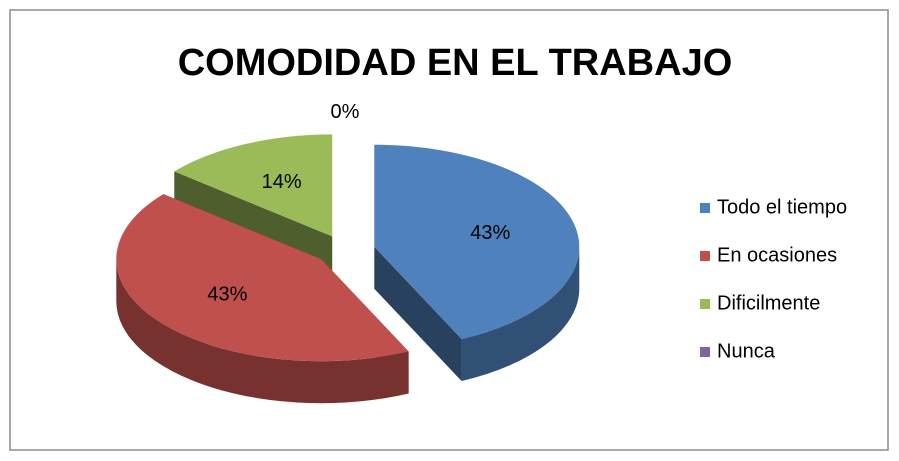 The width and height of the screenshot is (899, 461). What do you see at coordinates (777, 255) in the screenshot?
I see `legend-label: En ocasiones` at bounding box center [777, 255].